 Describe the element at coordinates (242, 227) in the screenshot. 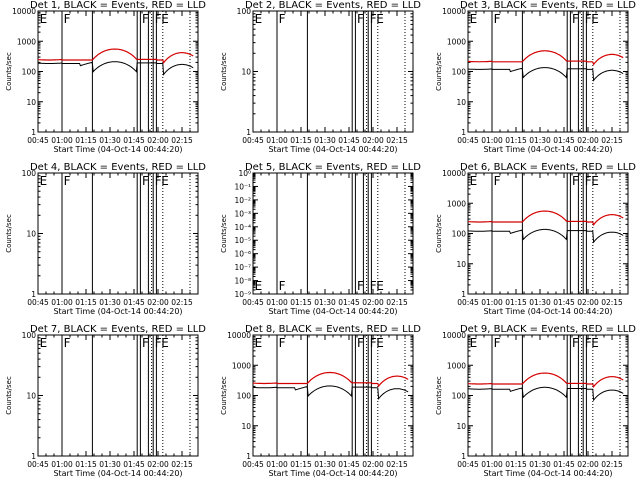

I see `y-tick-label: 10⁻⁴` at that location.